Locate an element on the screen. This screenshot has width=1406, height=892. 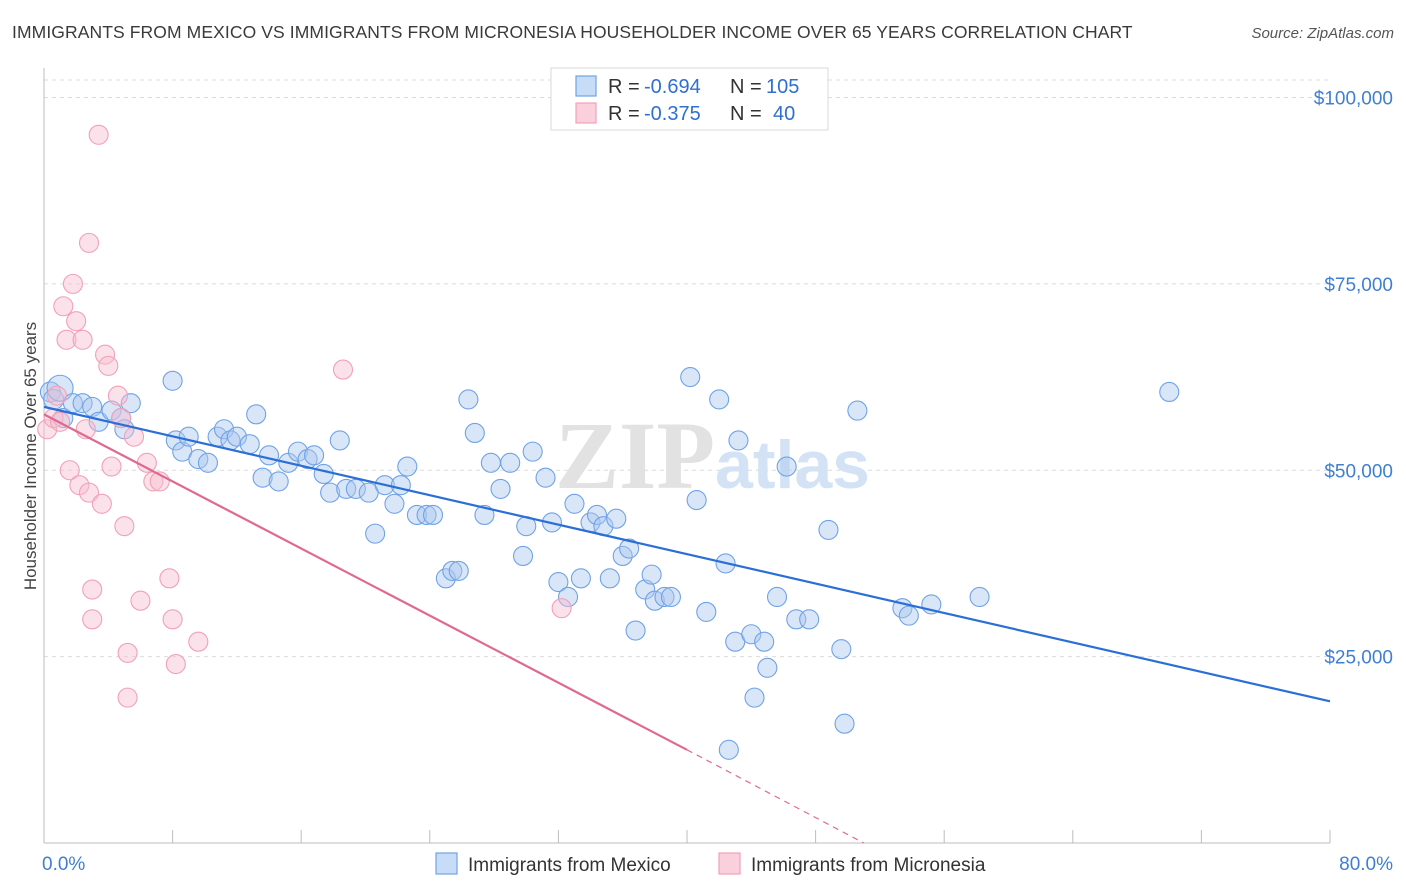
legend-n-value-micronesia: 40 is located at coordinates (784, 114).